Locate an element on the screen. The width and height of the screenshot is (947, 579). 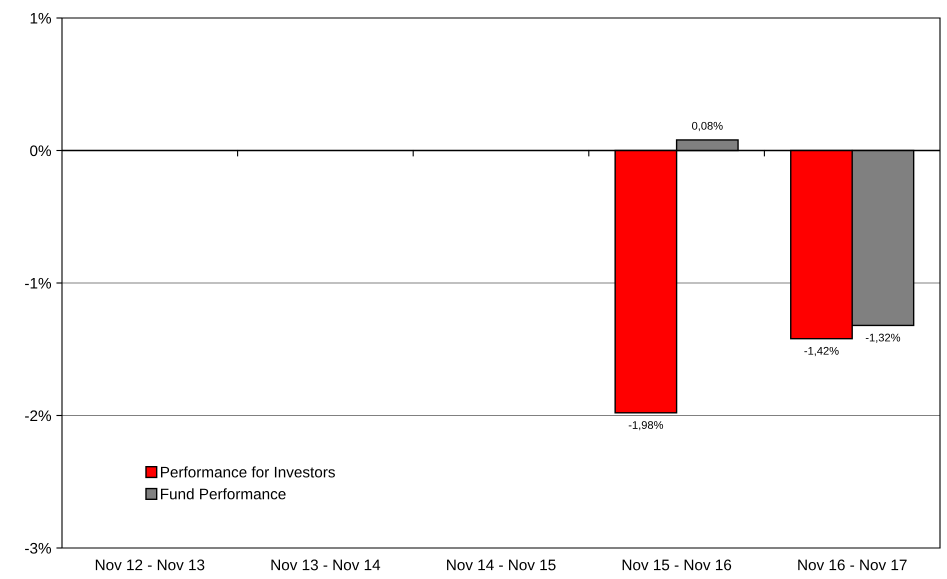
legend-label: Fund Performance is located at coordinates (223, 494).